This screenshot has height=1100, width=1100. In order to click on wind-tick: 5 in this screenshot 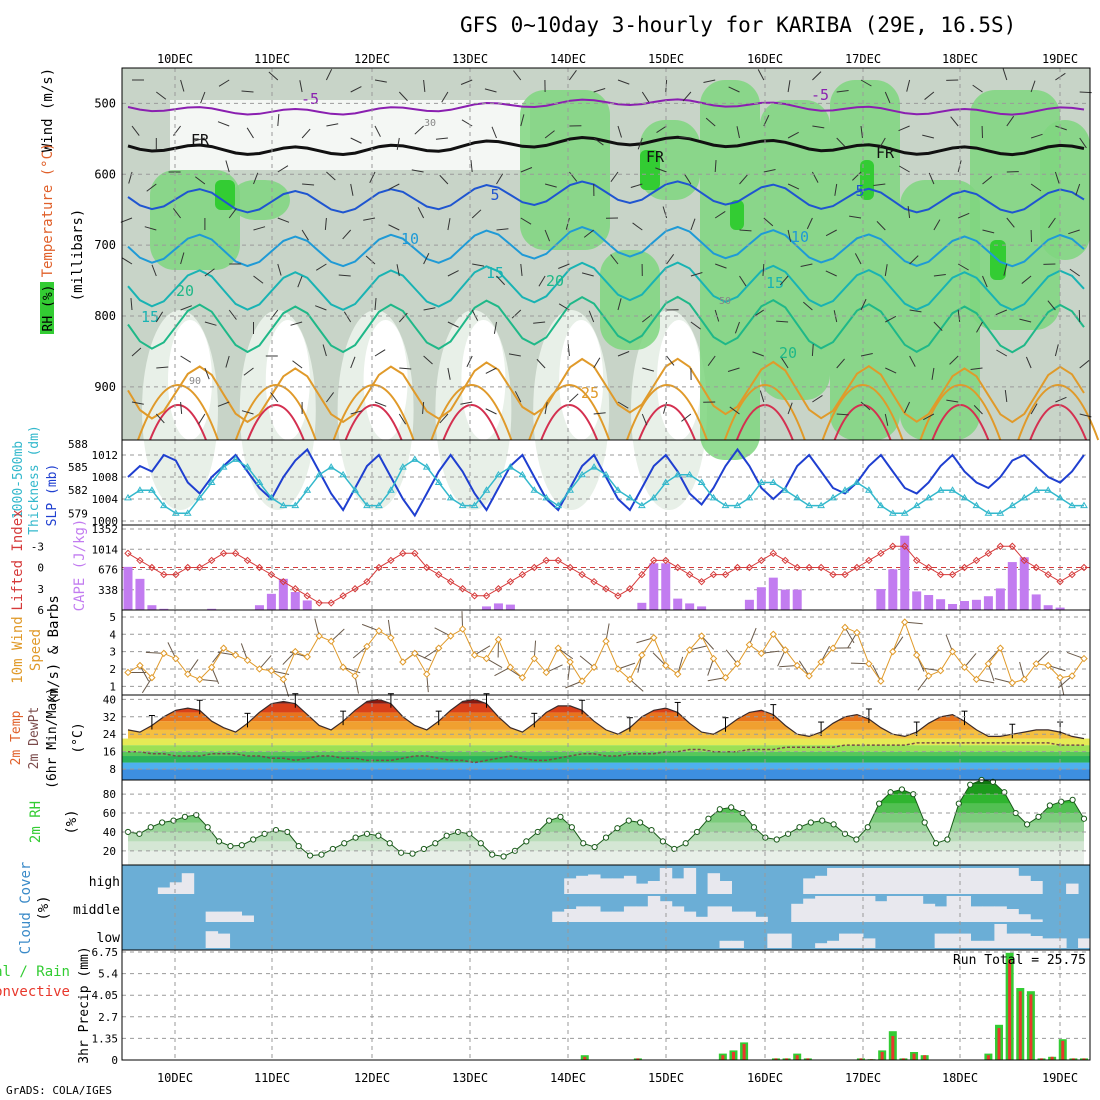, I will do `click(112, 617)`.